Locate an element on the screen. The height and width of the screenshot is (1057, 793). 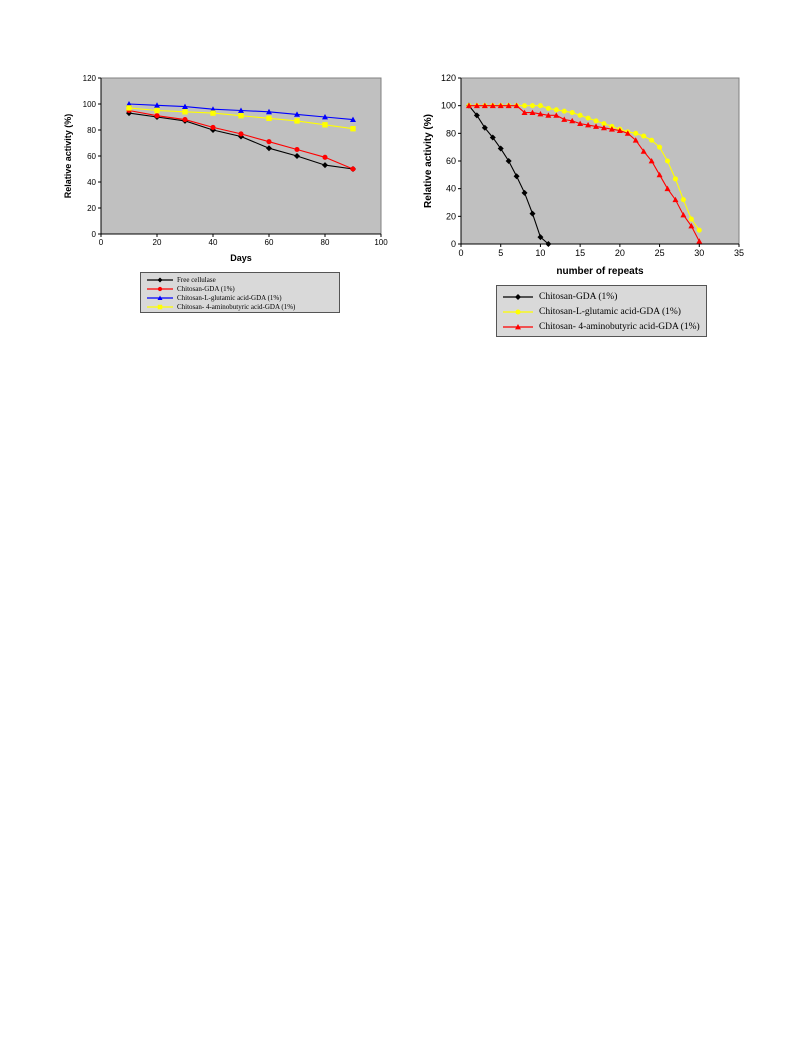
legend-item-chitosan-4-aminobutyric-acid-gda-1: Chitosan- 4-aminobutyric acid-GDA (1%) is located at coordinates (240, 306).